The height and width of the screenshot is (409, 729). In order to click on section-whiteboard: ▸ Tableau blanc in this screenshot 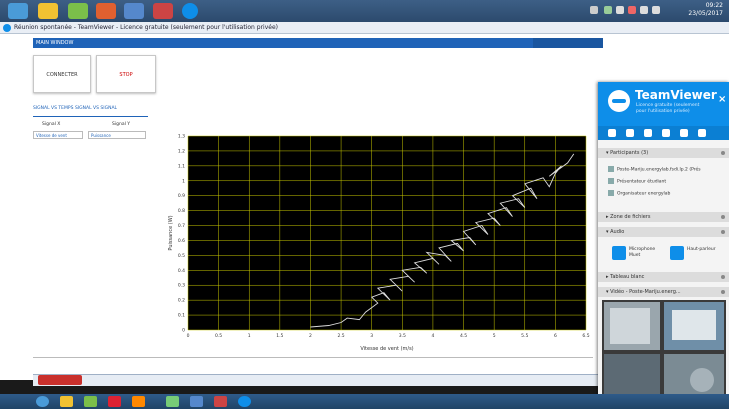, I will do `click(663, 277)`.